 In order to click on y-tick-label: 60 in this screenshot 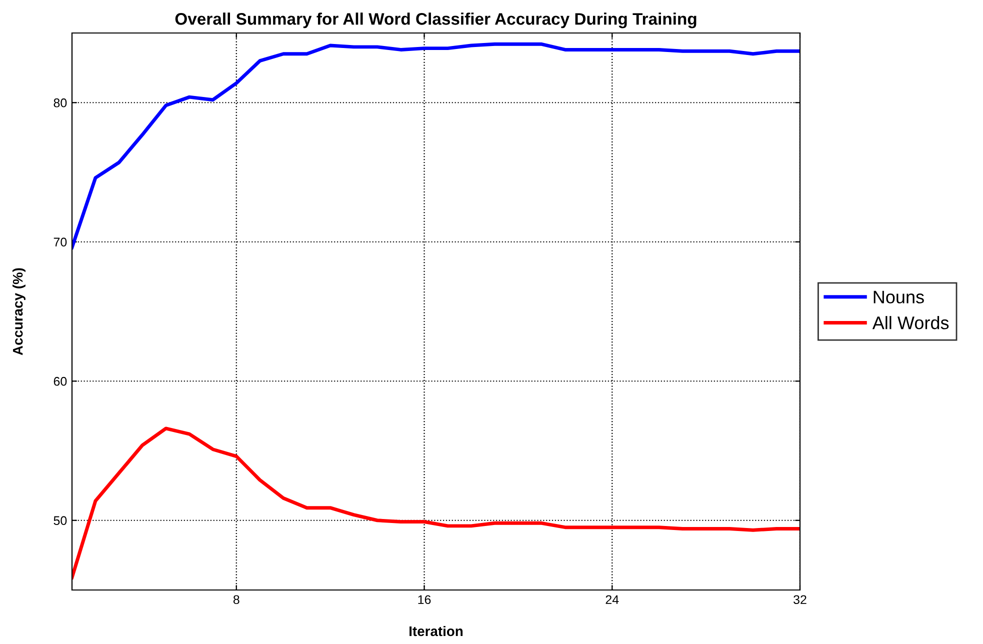, I will do `click(60, 381)`.